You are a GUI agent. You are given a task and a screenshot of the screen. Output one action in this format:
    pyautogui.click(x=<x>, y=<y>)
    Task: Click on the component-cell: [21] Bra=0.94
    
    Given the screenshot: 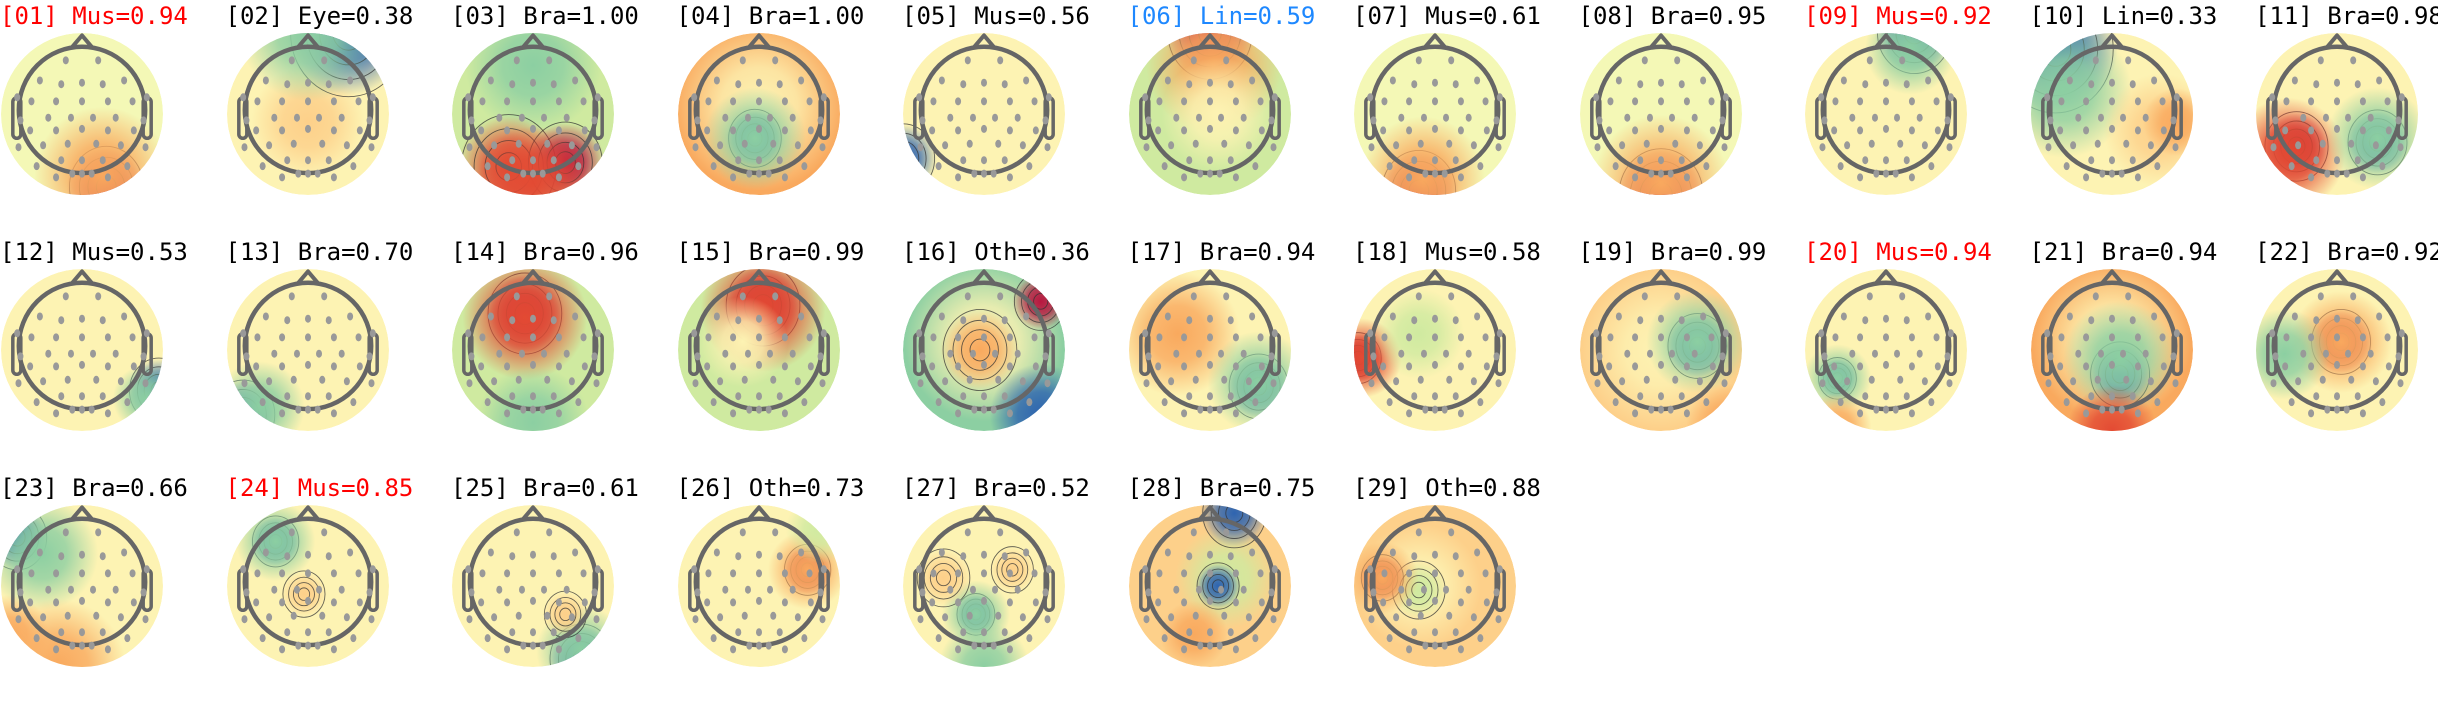 What is the action you would take?
    pyautogui.click(x=2143, y=354)
    